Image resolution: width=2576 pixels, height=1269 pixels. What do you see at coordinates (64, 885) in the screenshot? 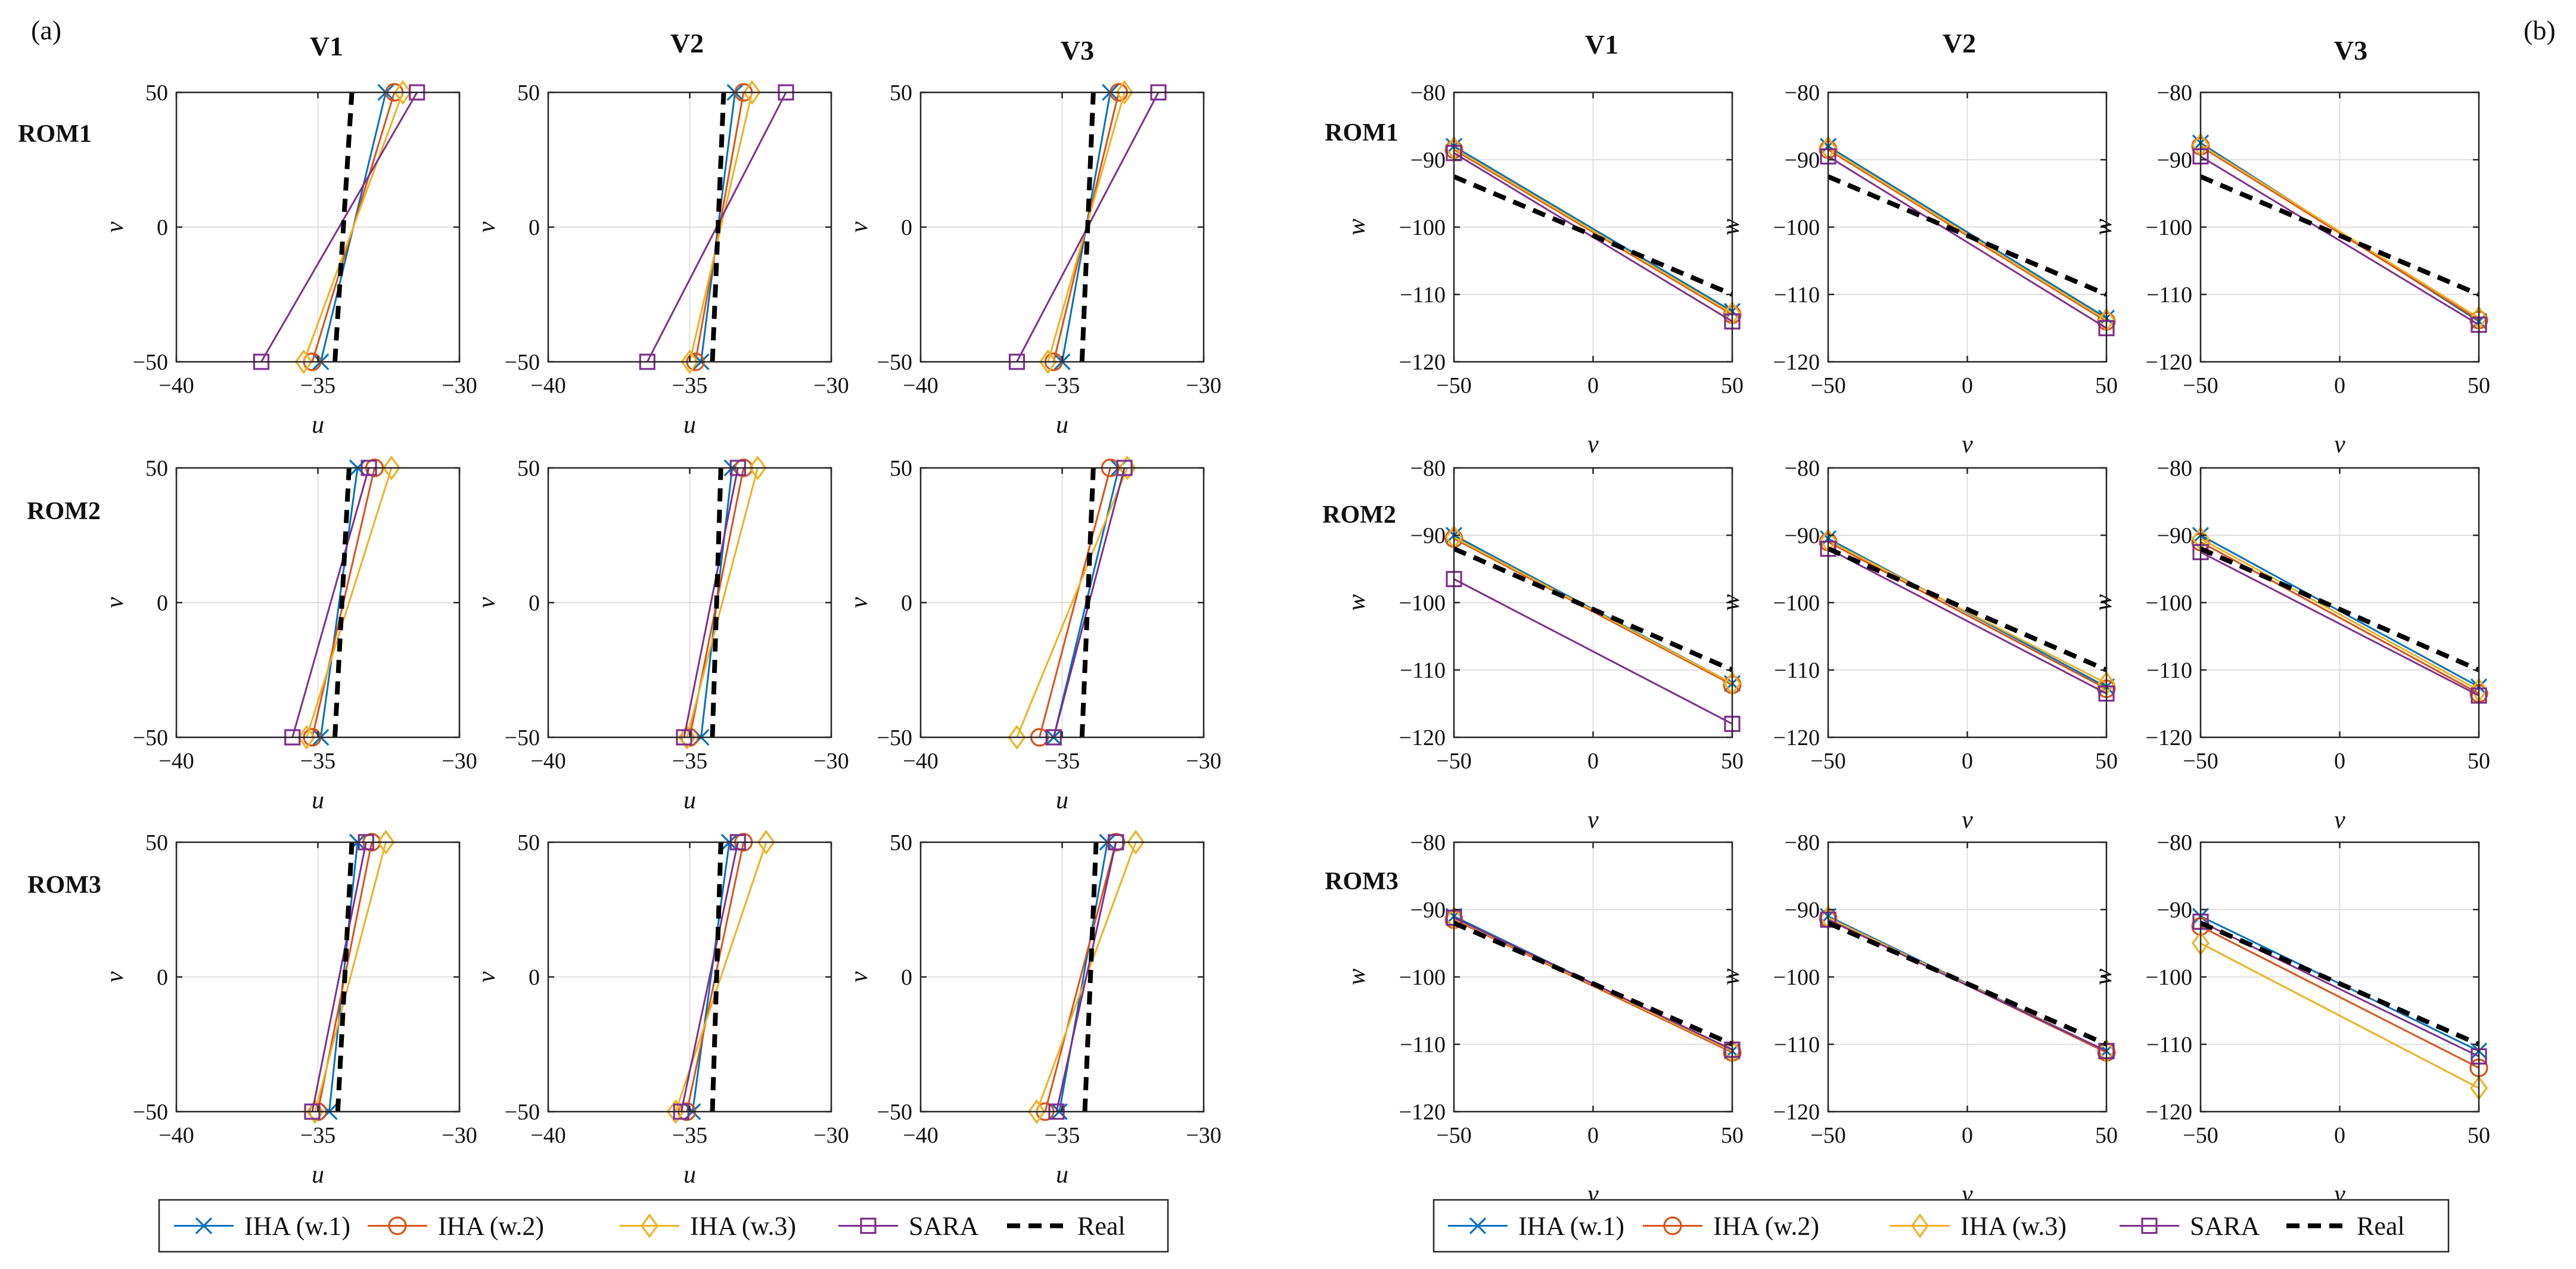
I see `row-title: ROM3` at bounding box center [64, 885].